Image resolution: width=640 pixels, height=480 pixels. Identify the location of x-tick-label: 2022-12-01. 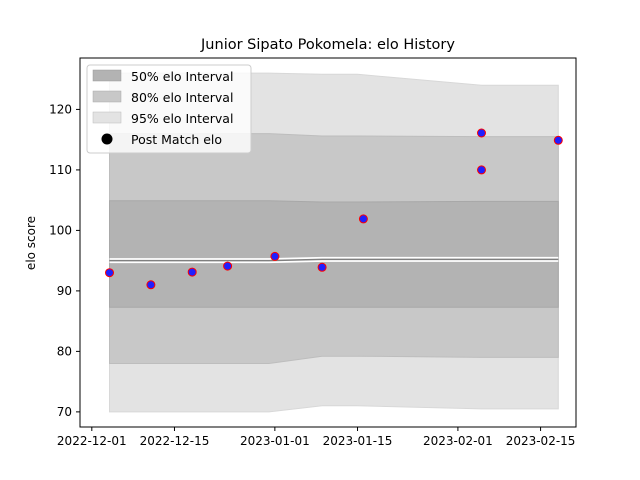
(92, 441).